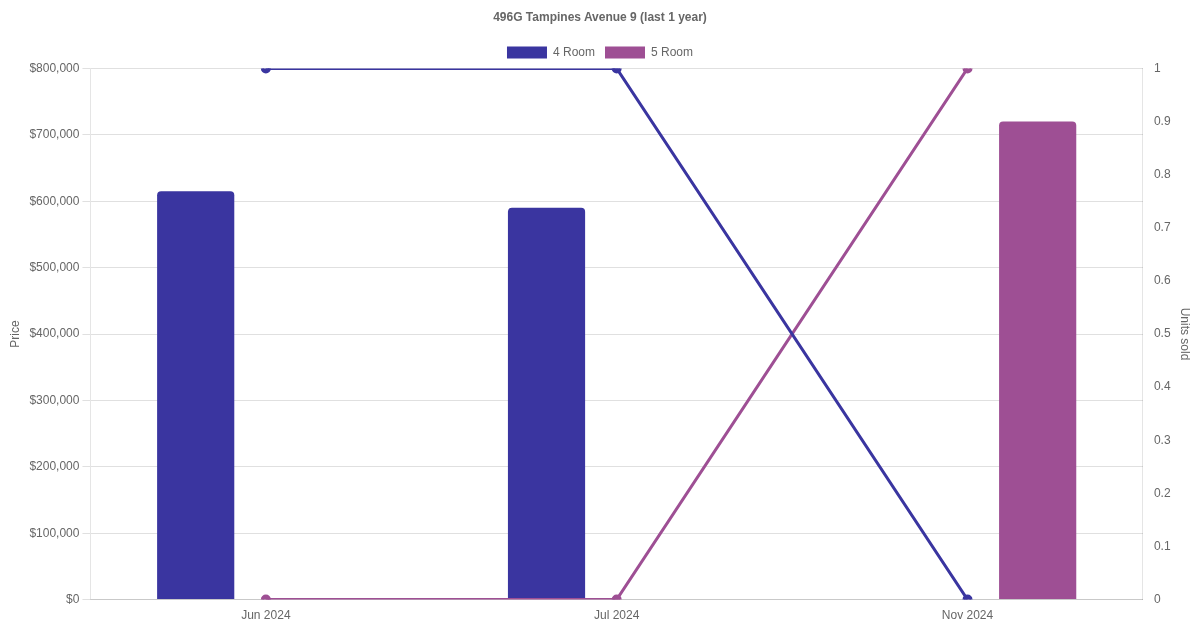 This screenshot has height=630, width=1200. I want to click on y2-tick-label: 0.5, so click(1162, 333).